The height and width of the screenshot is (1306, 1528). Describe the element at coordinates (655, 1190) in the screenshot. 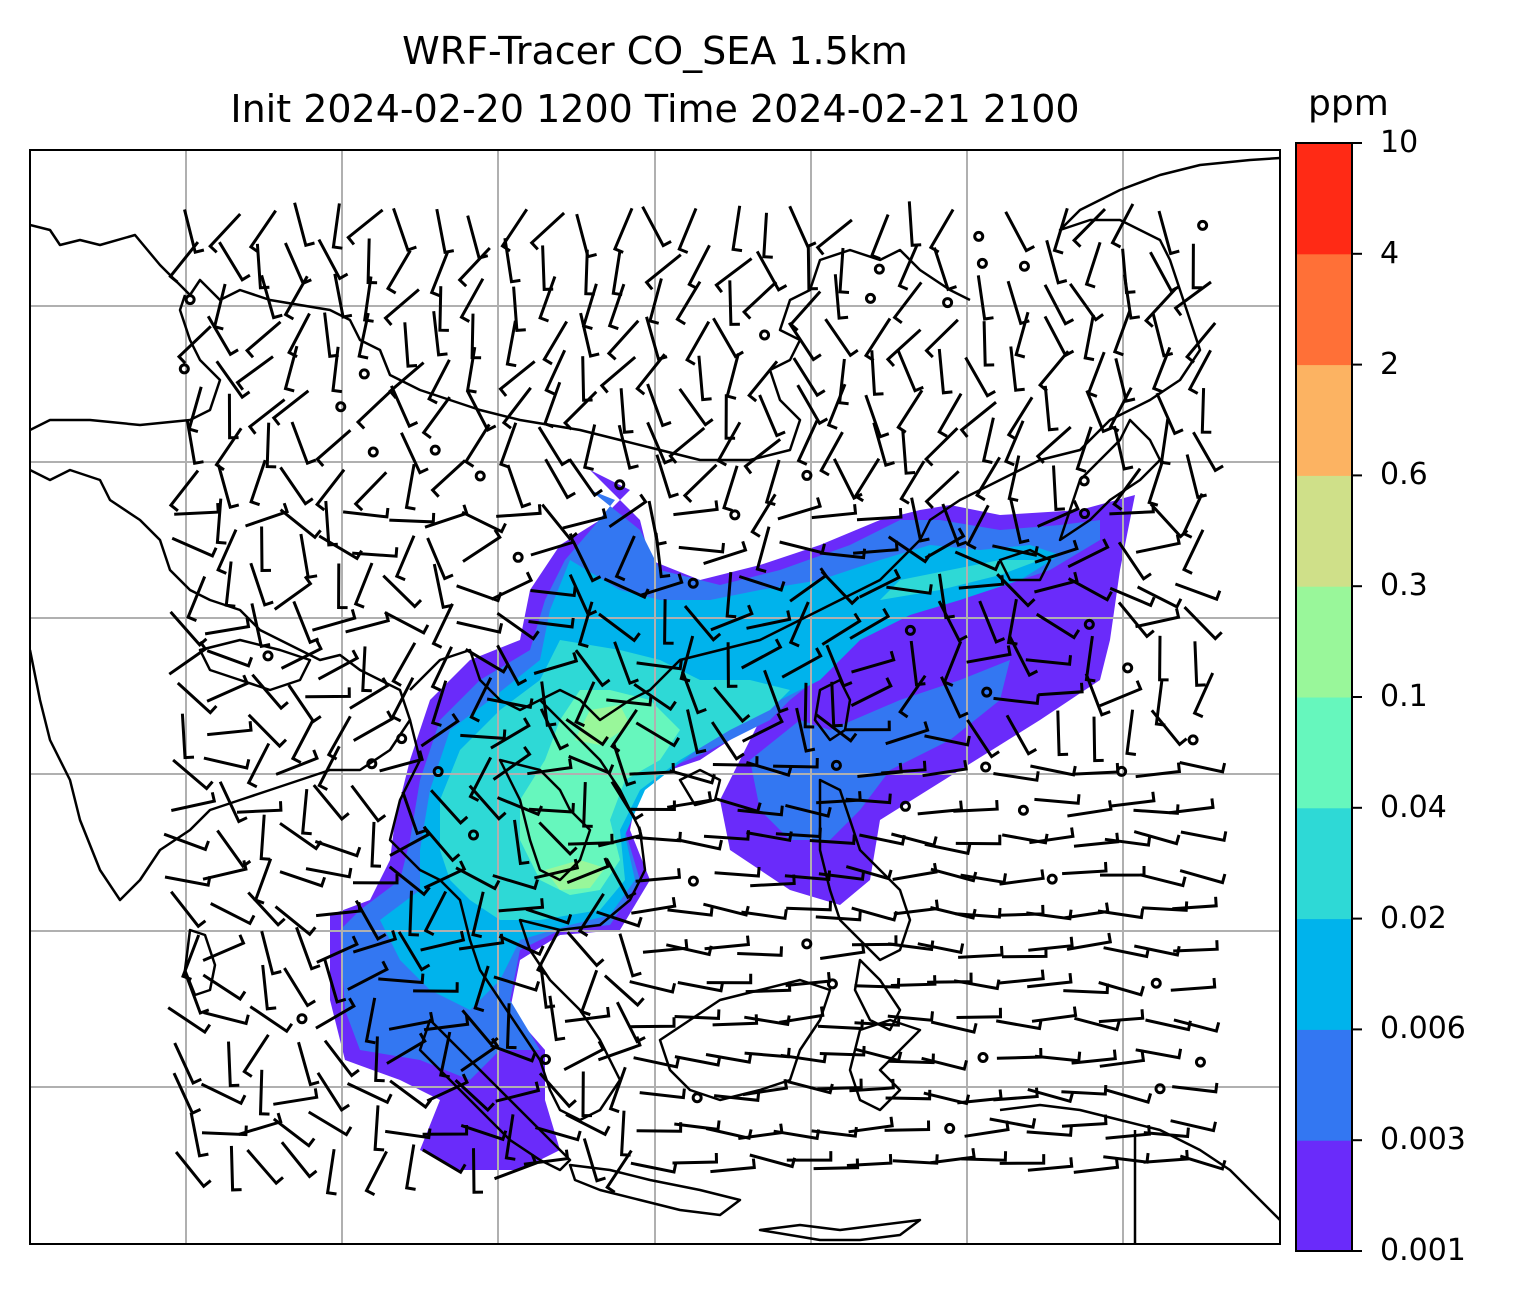

I see `coastline-java` at that location.